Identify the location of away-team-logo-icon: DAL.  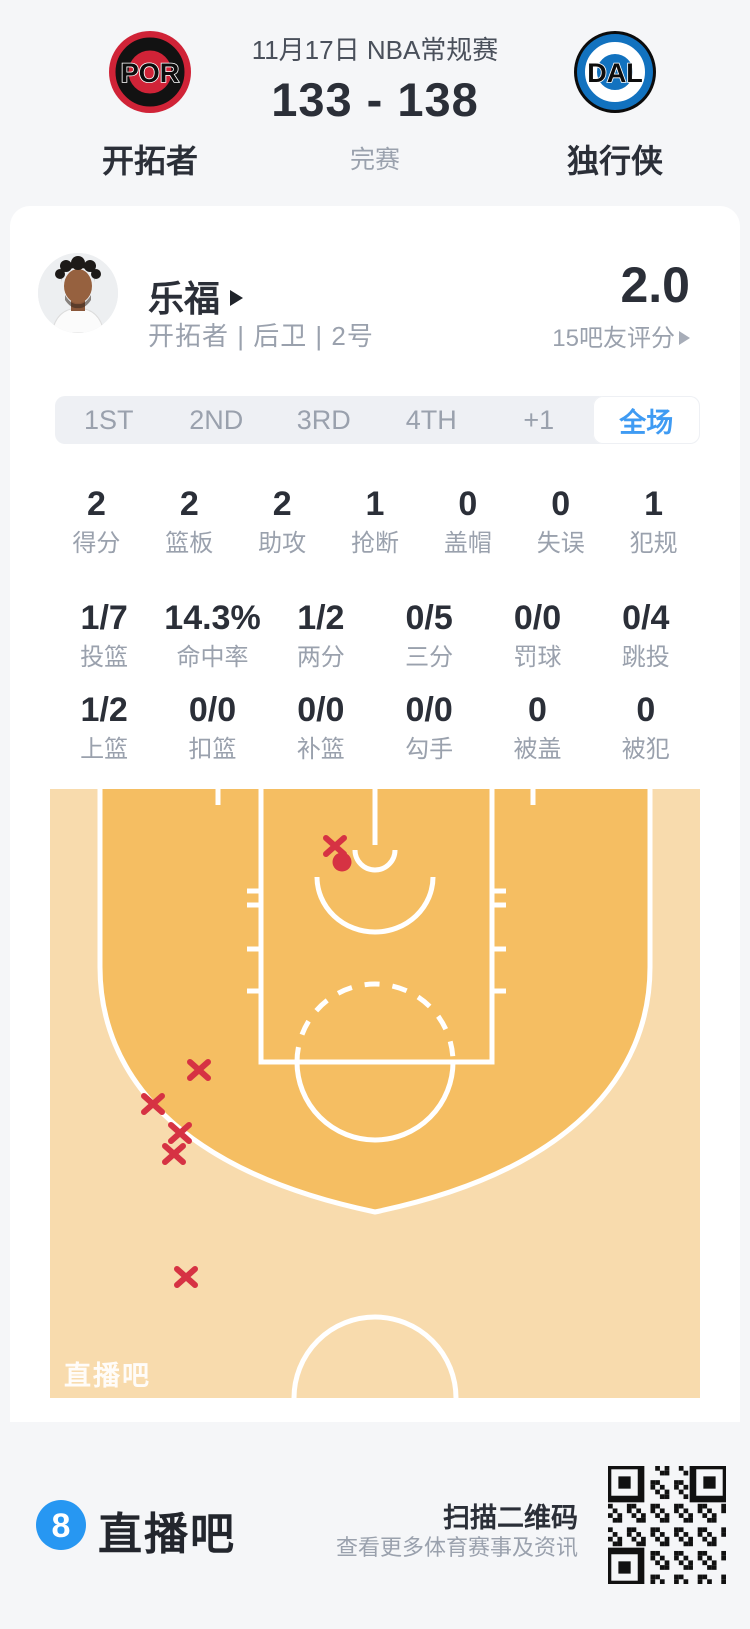
(615, 72).